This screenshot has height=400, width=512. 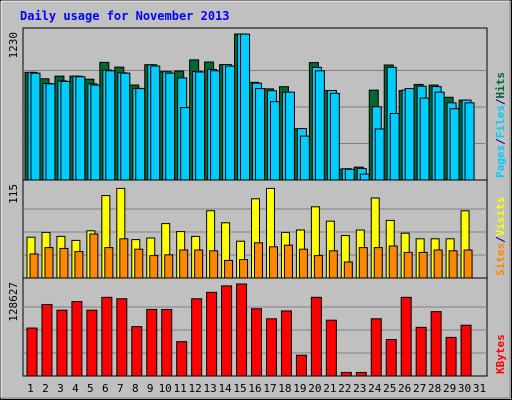 What do you see at coordinates (209, 388) in the screenshot?
I see `x-tick-label-day-13: 13` at bounding box center [209, 388].